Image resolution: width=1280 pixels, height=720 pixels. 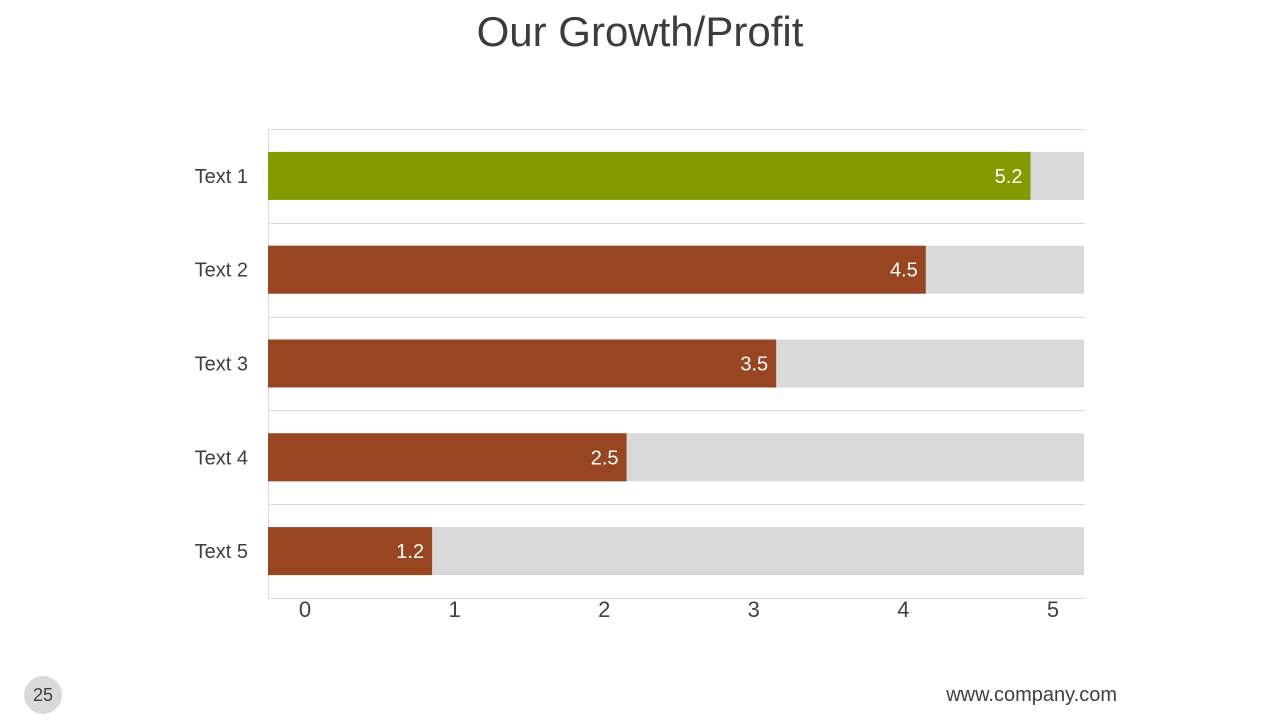 I want to click on footer-url: www.company.com, so click(x=1031, y=695).